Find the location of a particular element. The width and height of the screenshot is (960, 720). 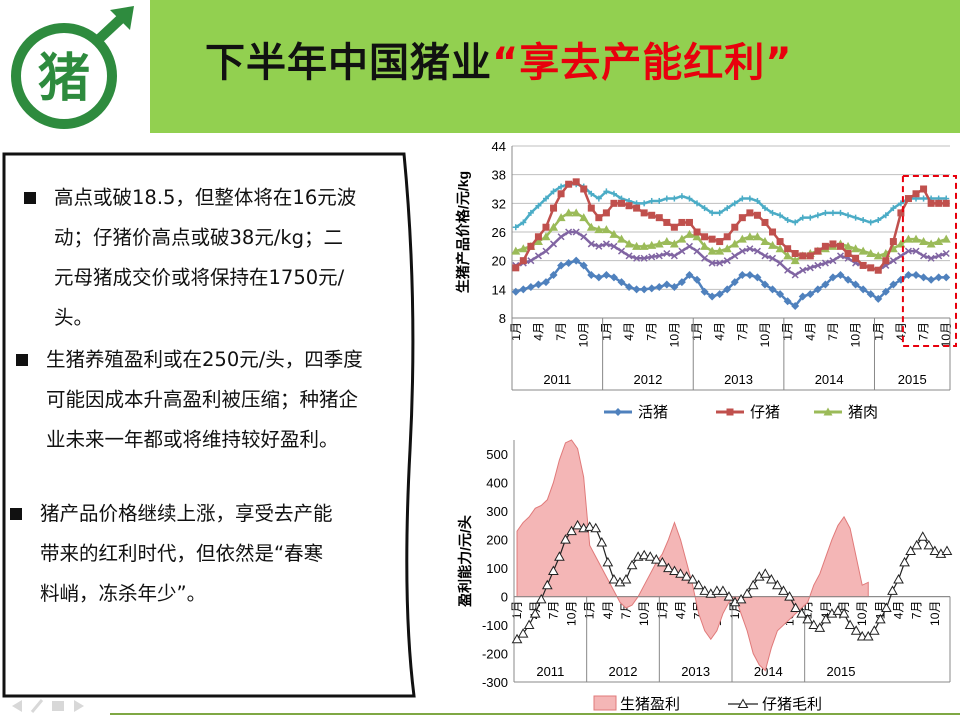

legend-label: 猪肉 is located at coordinates (863, 412).